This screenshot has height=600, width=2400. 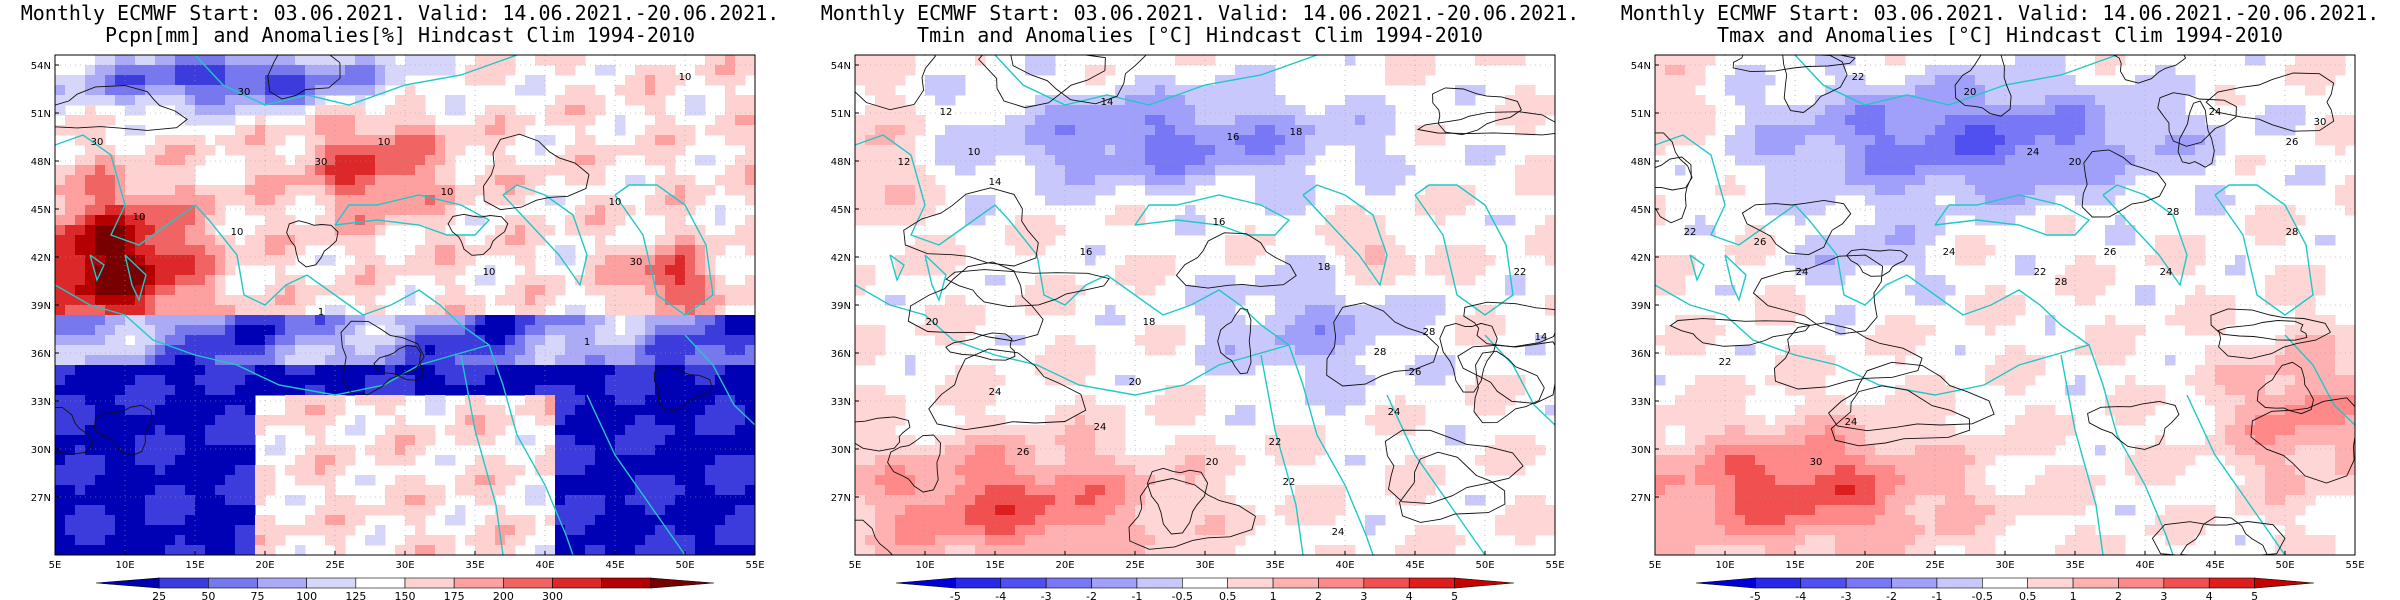 I want to click on lat-tick-label: 45N, so click(x=41, y=210).